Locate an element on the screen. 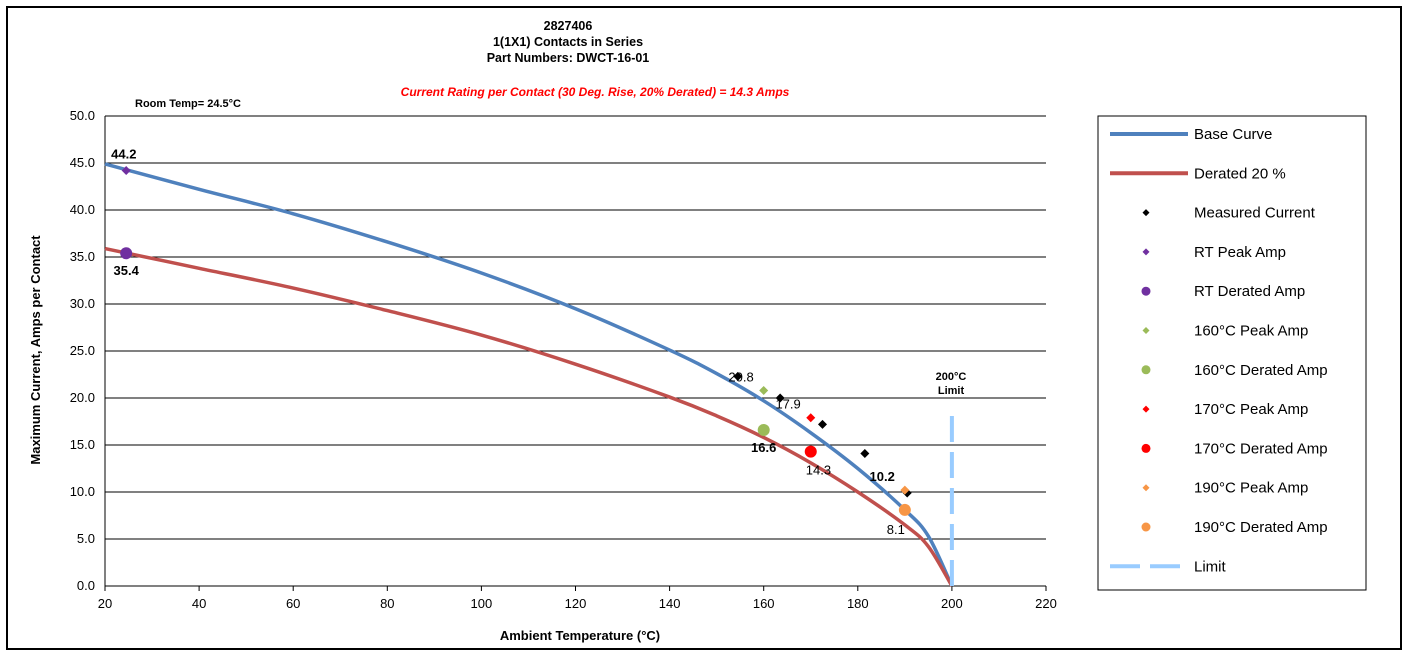 This screenshot has height=656, width=1409. x-tick-labels: 20 40 60 80 100 120 140 160 180 200 220 is located at coordinates (577, 603).